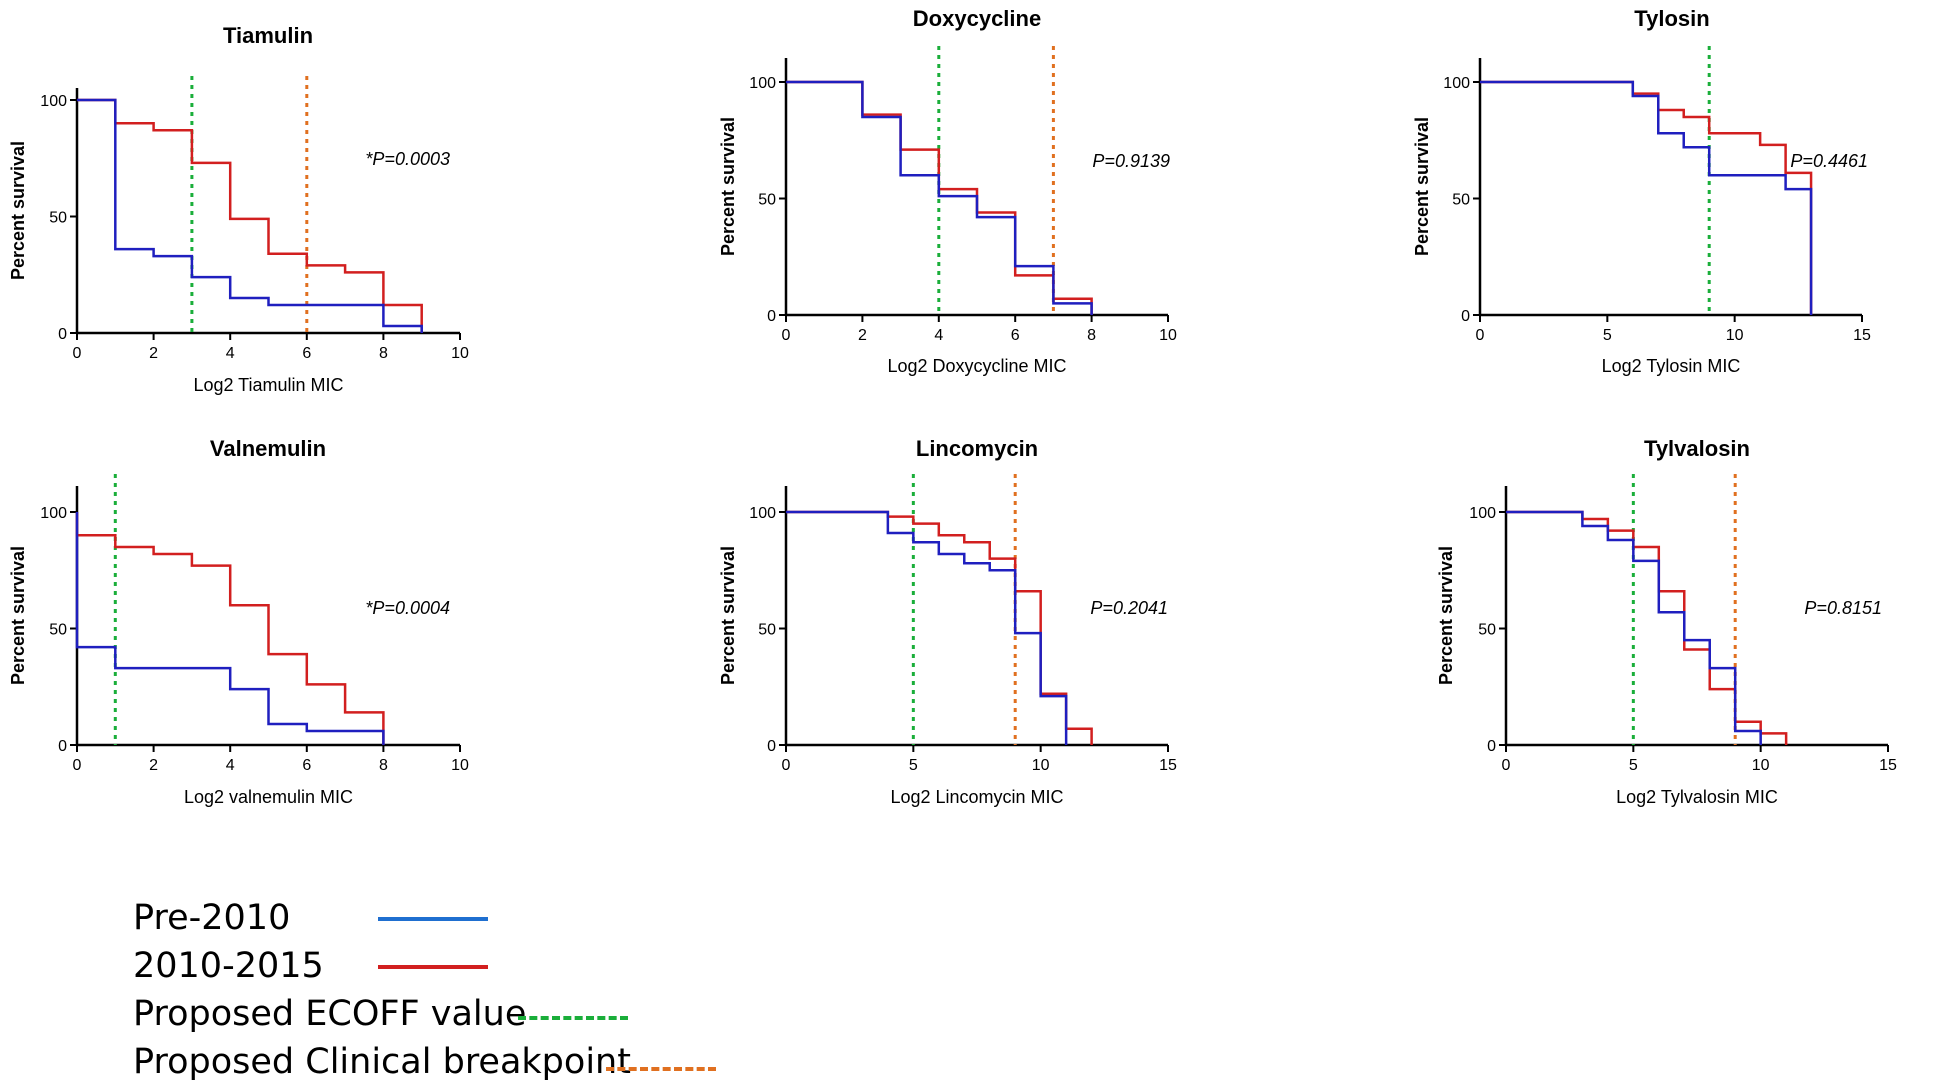  What do you see at coordinates (268, 797) in the screenshot?
I see `x-axis-label: Log2 valnemulin MIC` at bounding box center [268, 797].